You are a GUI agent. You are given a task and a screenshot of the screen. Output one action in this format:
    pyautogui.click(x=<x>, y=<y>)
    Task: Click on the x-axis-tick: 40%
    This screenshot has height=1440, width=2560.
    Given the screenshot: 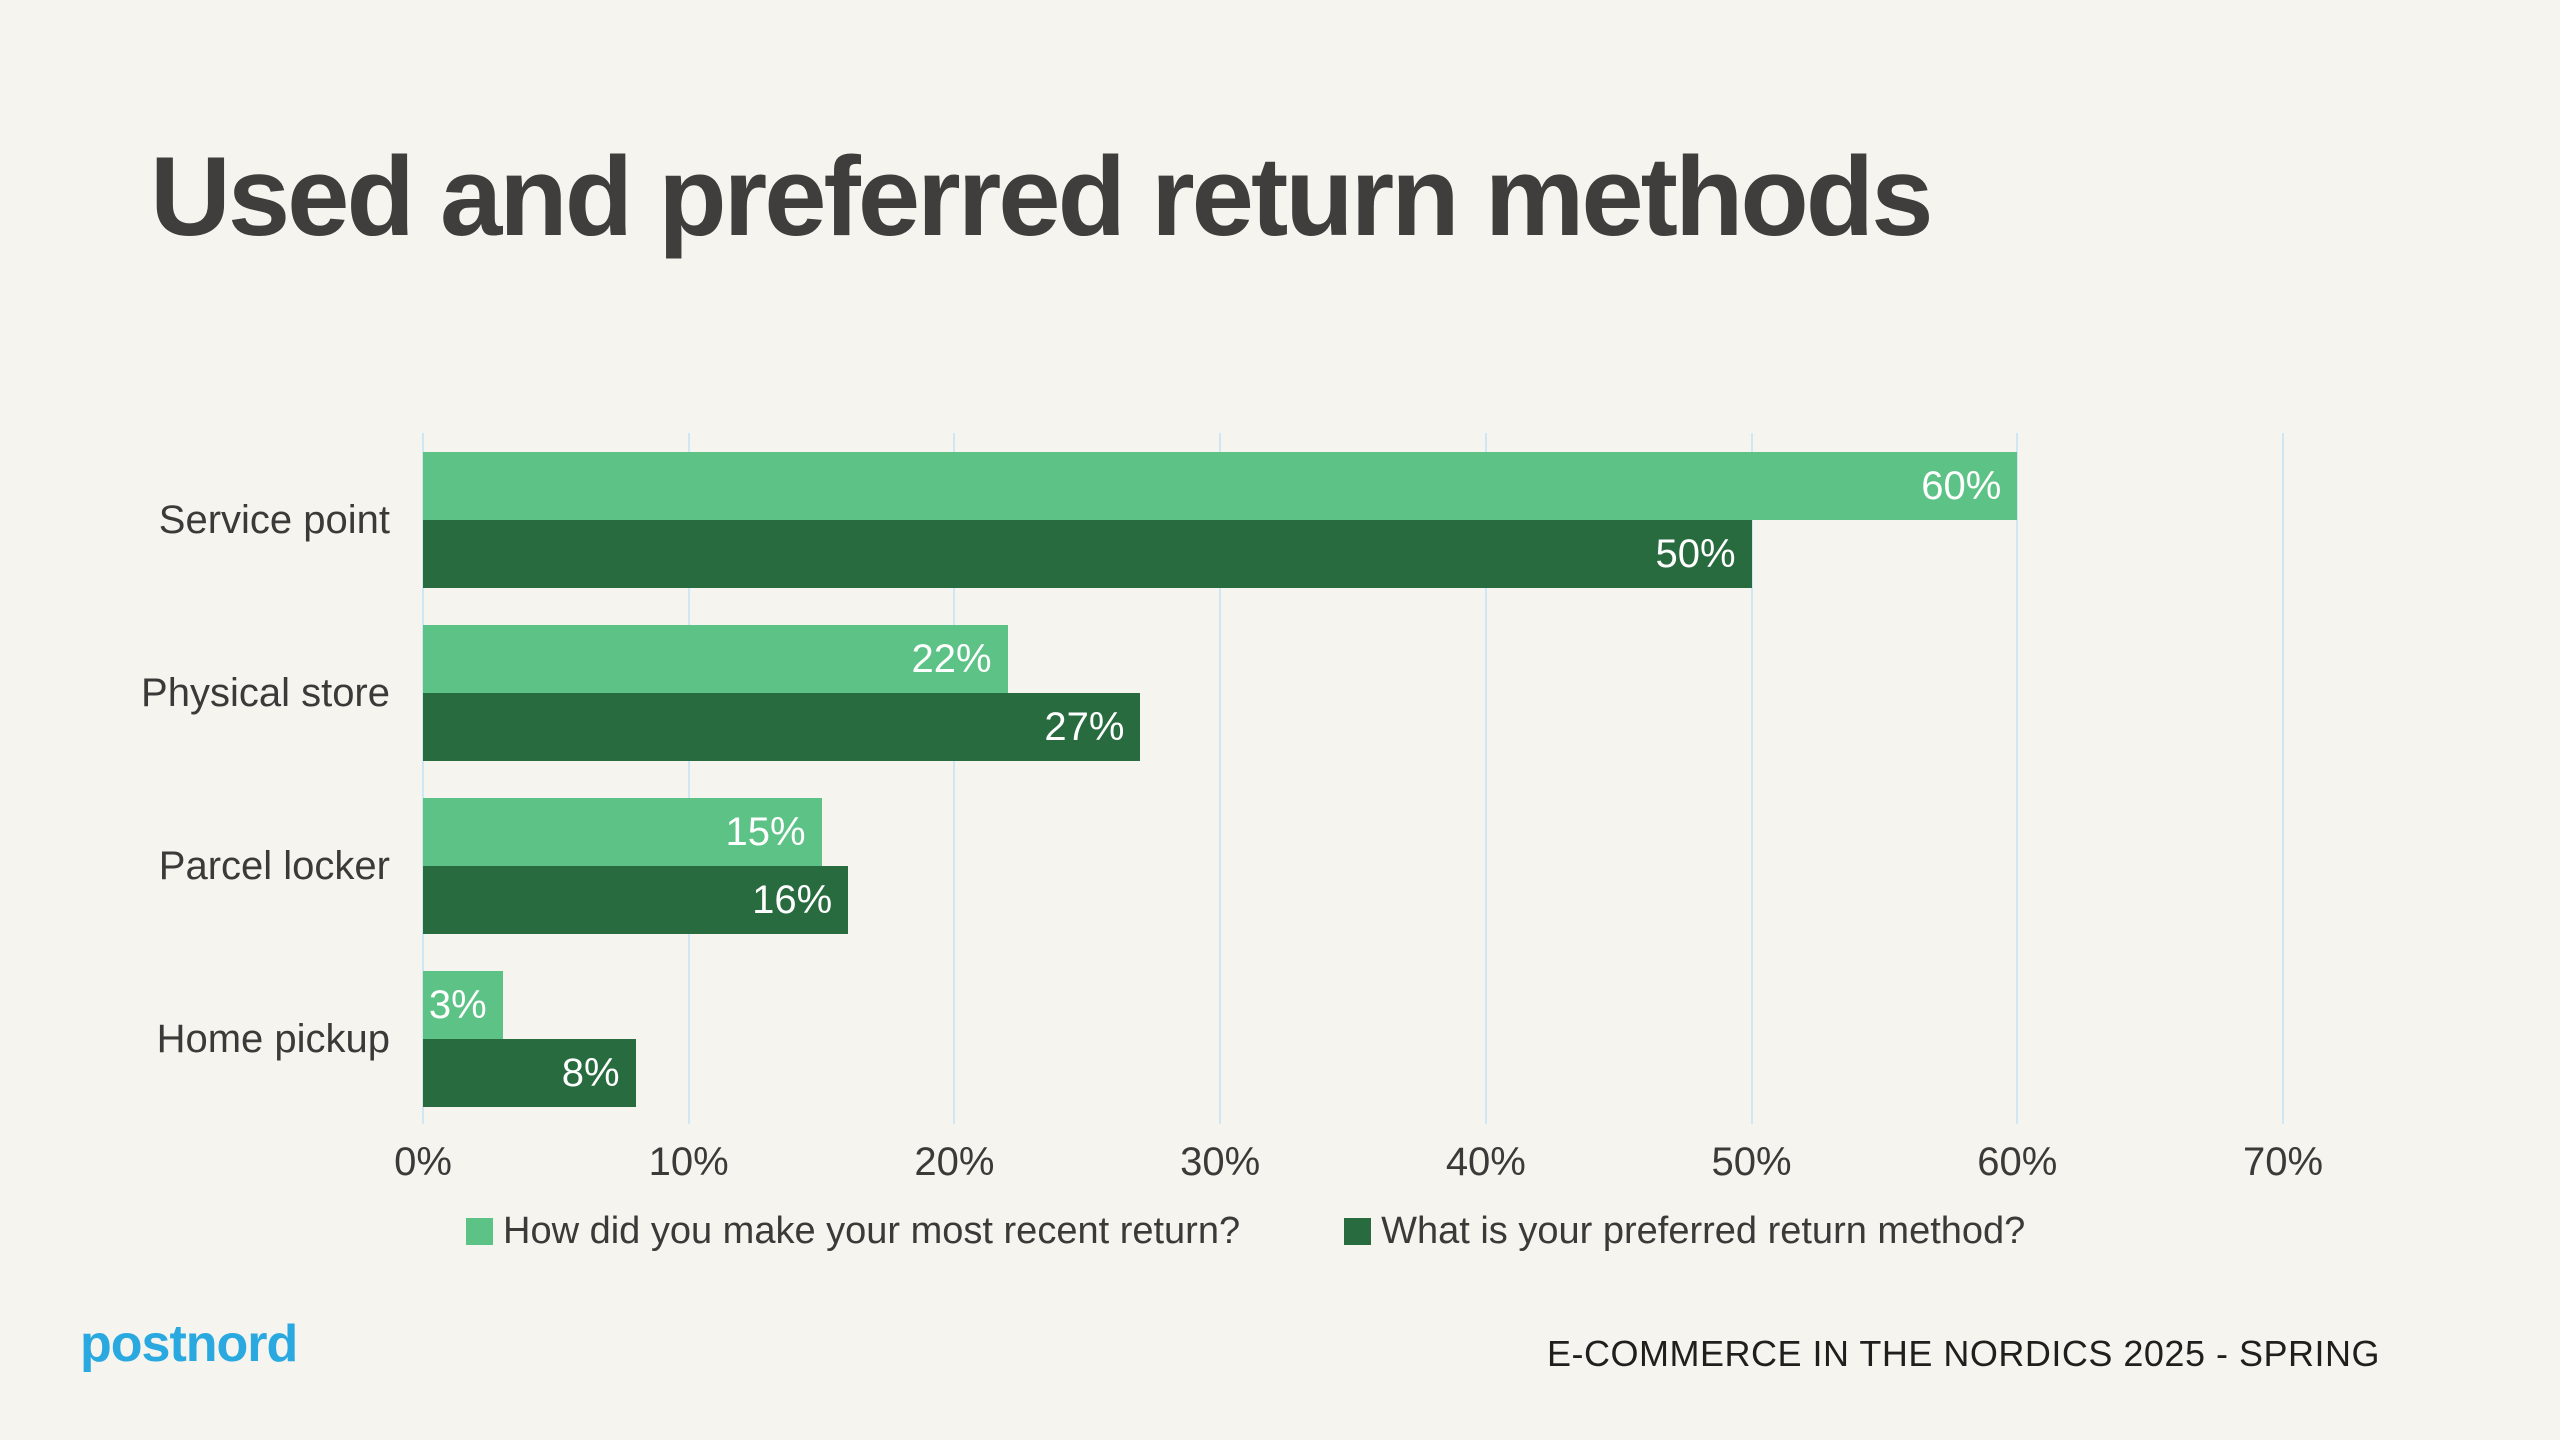 What is the action you would take?
    pyautogui.click(x=1485, y=1162)
    